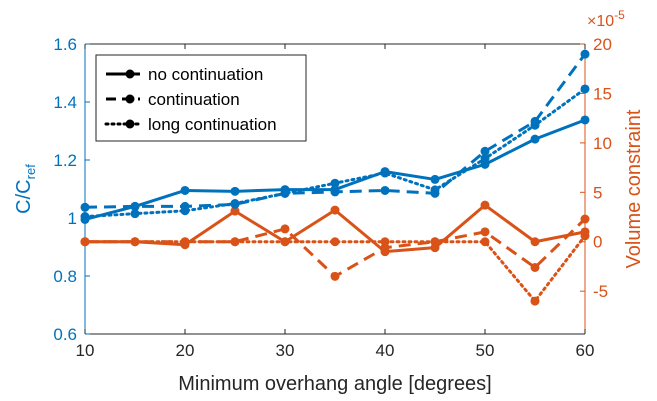  What do you see at coordinates (65, 160) in the screenshot?
I see `left-tick-label: 1.2` at bounding box center [65, 160].